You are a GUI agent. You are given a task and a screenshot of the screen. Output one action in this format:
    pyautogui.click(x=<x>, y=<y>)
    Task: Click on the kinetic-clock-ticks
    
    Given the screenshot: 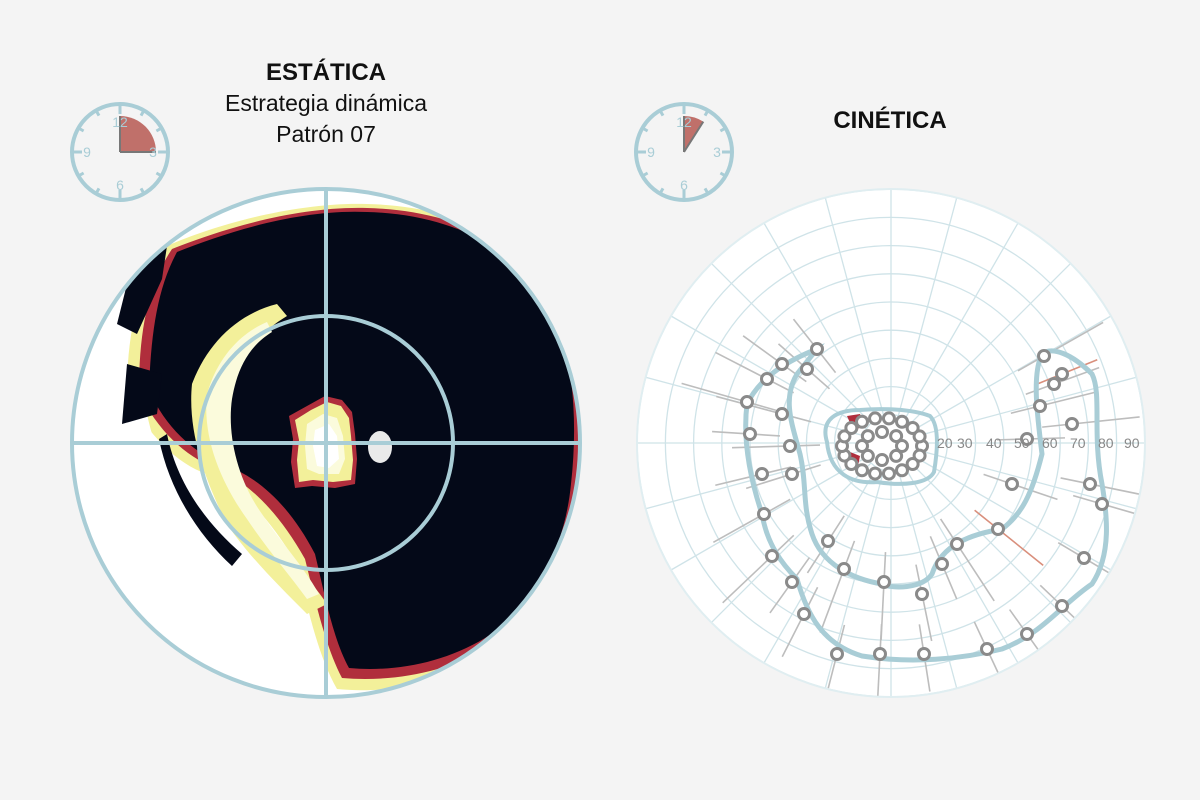 What is the action you would take?
    pyautogui.click(x=684, y=152)
    